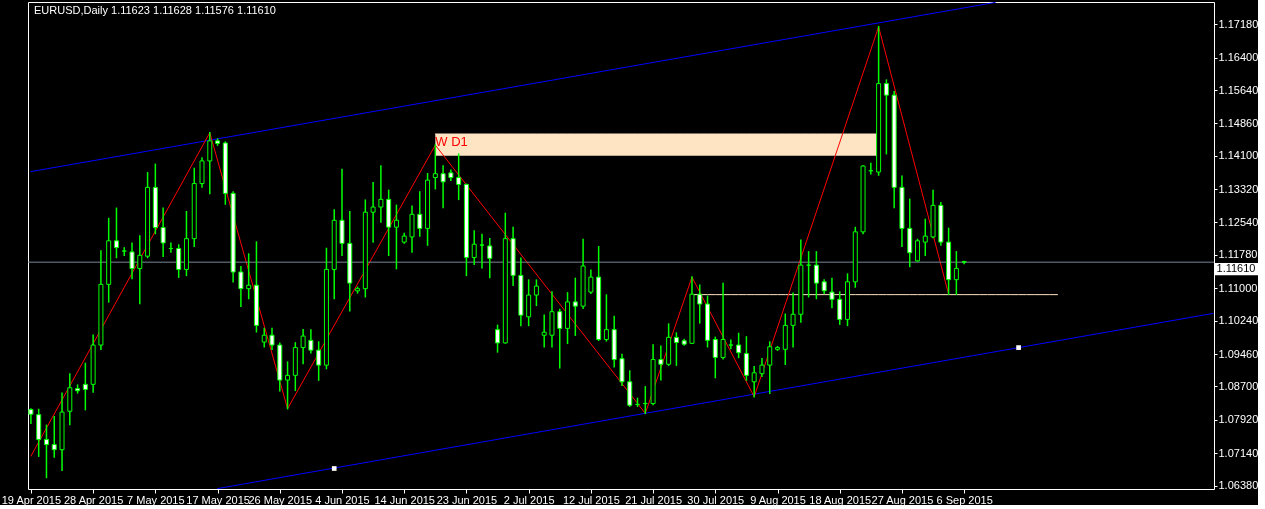  What do you see at coordinates (529, 499) in the screenshot?
I see `x-tick-label: 2 Jul 2015` at bounding box center [529, 499].